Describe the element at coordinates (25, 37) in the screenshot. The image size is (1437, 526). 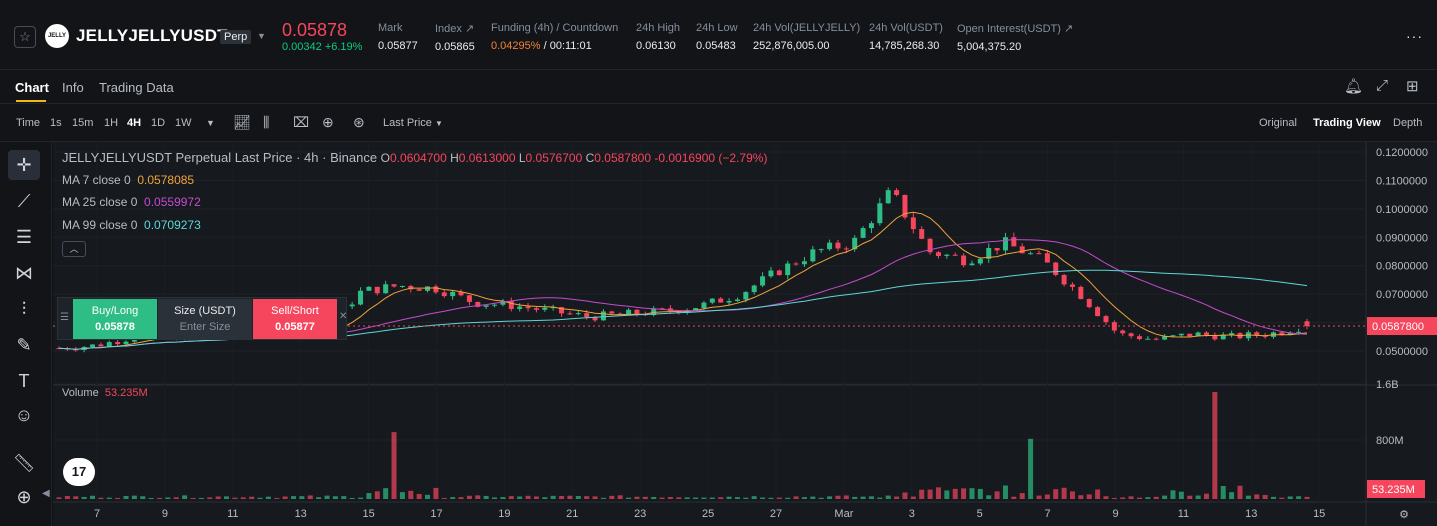
I see `star-icon: ☆` at that location.